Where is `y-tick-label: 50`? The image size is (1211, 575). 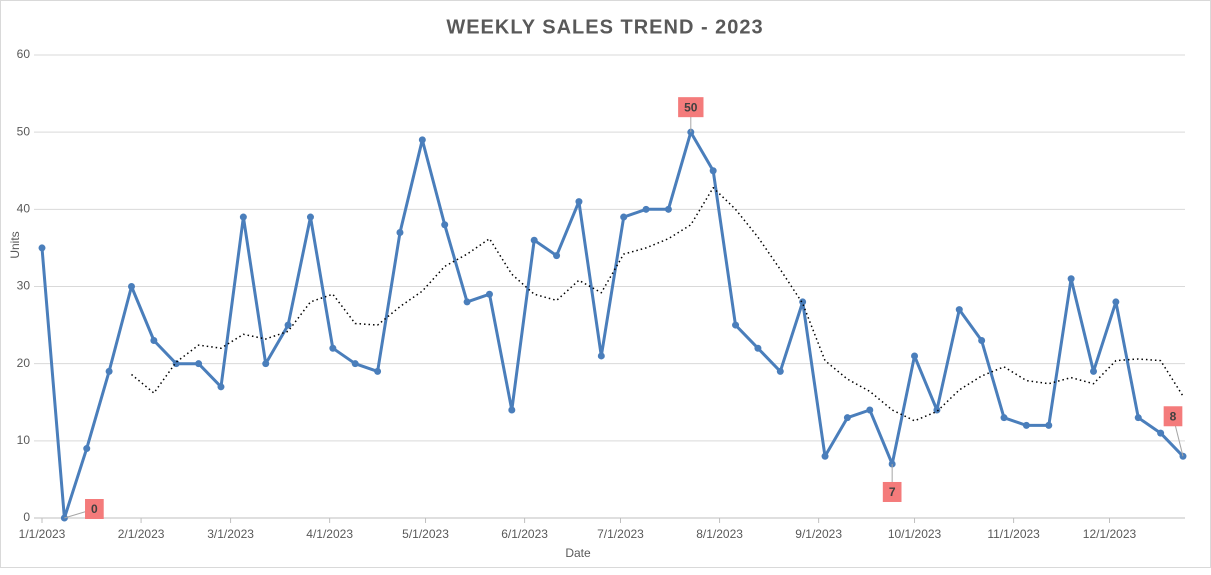 y-tick-label: 50 is located at coordinates (24, 131).